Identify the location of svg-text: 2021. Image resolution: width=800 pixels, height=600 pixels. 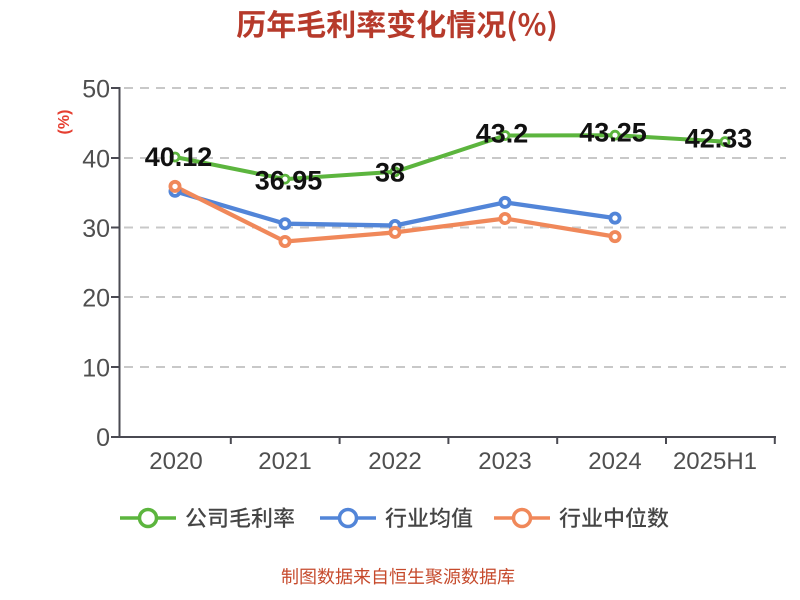
(284, 461).